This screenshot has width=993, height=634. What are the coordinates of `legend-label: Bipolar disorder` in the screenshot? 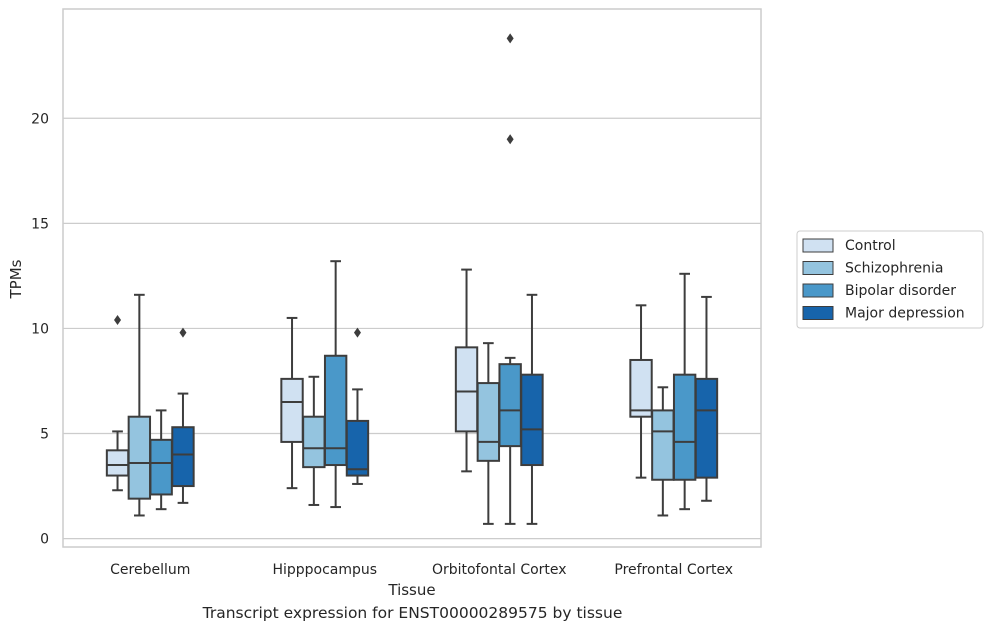 It's located at (900, 291).